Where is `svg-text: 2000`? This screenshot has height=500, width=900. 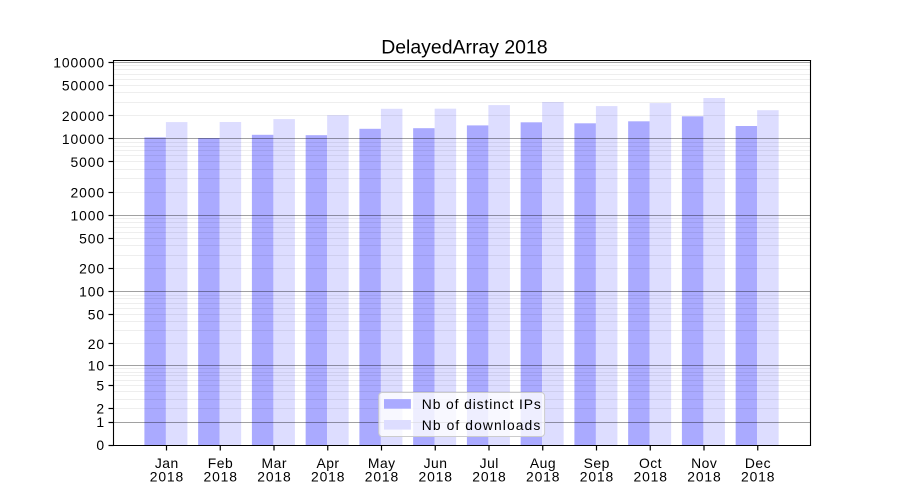 svg-text: 2000 is located at coordinates (88, 192).